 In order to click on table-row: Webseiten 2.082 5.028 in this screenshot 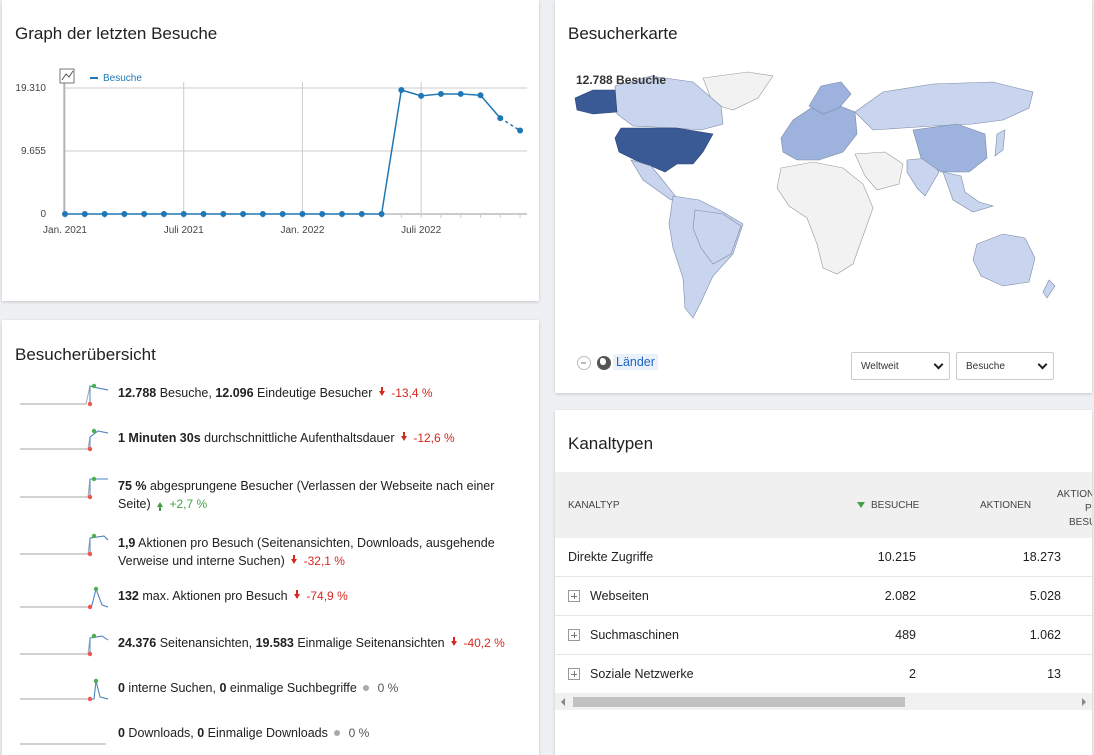, I will do `click(823, 596)`.